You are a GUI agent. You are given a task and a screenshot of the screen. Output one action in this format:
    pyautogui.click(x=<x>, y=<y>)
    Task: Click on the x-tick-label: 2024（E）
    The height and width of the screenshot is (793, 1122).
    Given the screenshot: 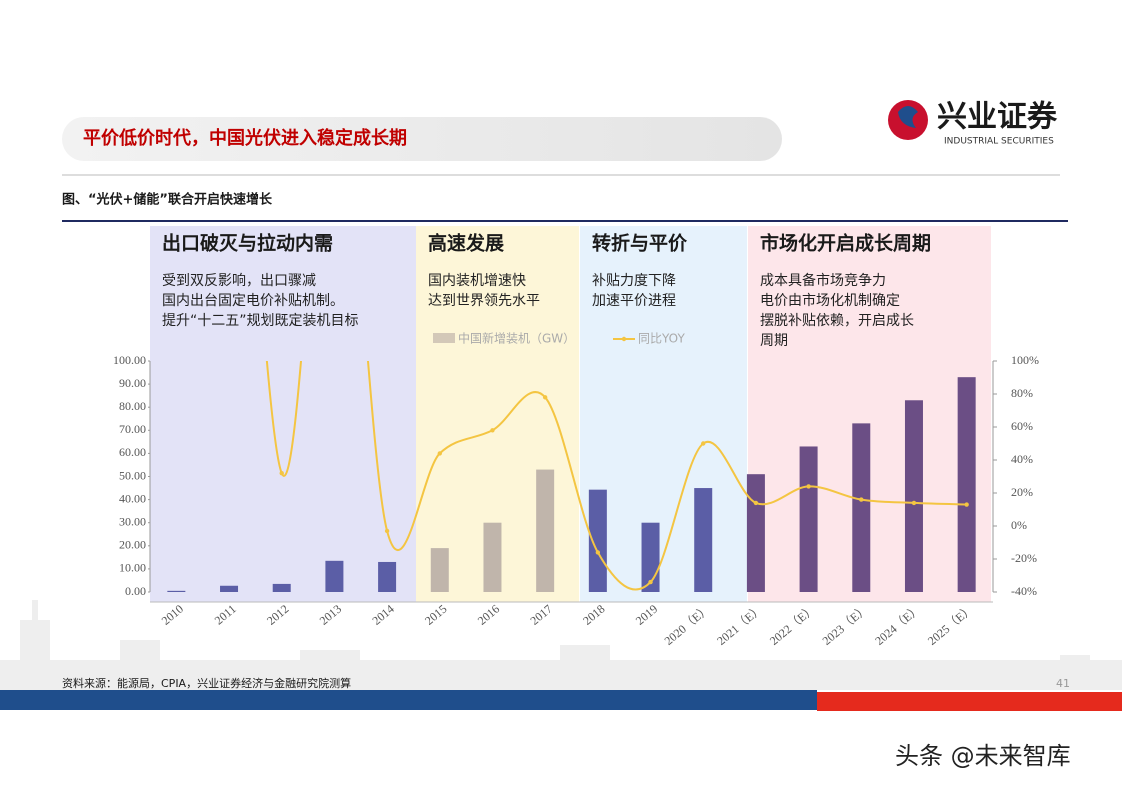 What is the action you would take?
    pyautogui.click(x=897, y=625)
    